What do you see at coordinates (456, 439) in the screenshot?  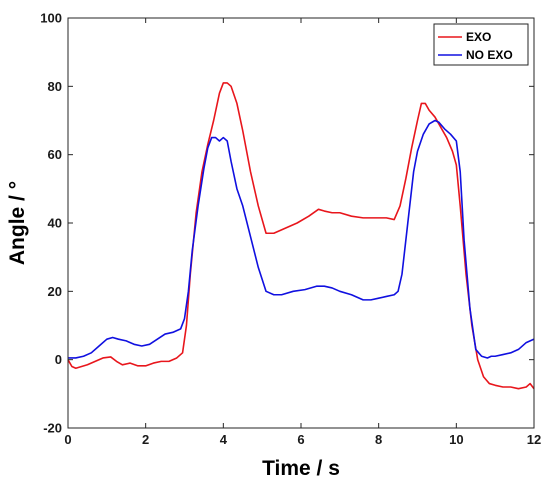 I see `x-tick-label: 10` at bounding box center [456, 439].